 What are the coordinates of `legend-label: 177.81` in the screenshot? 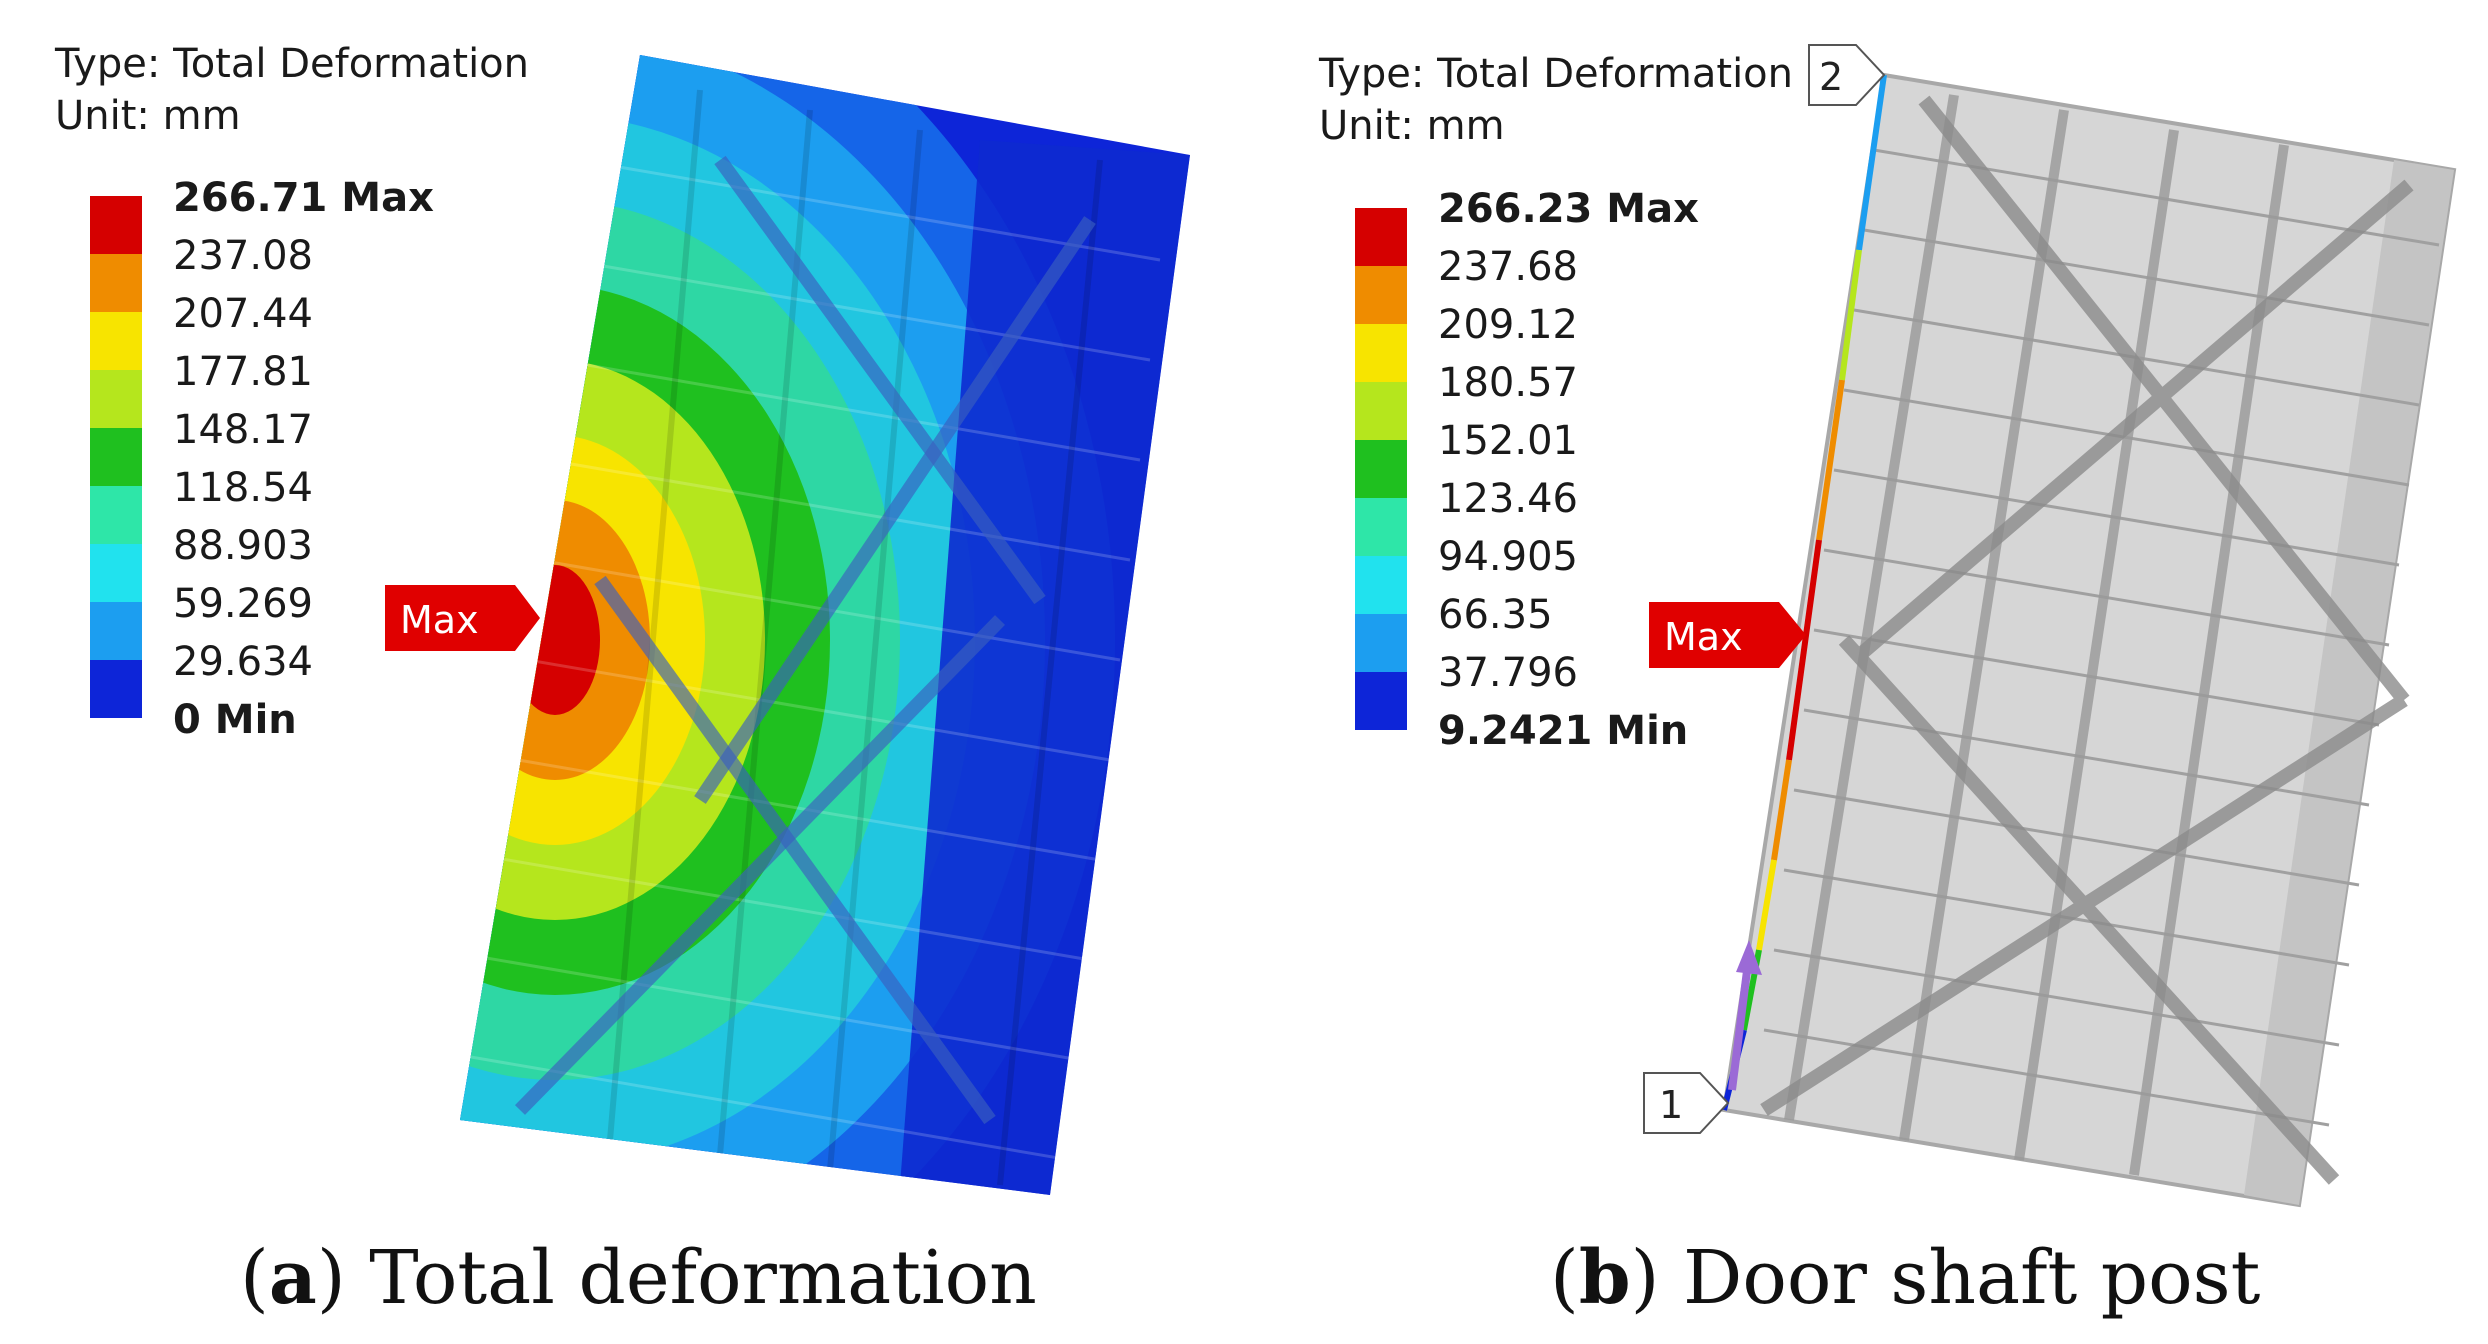 It's located at (243, 372).